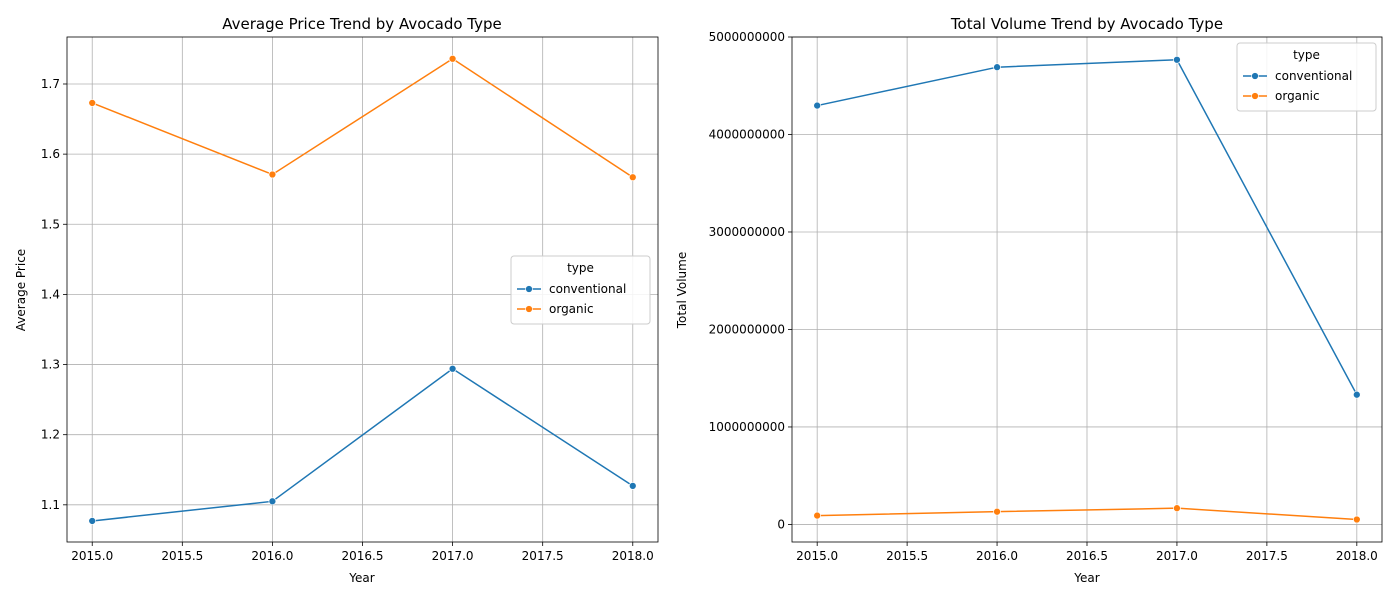  I want to click on y-tick-label: 1.7, so click(50, 84).